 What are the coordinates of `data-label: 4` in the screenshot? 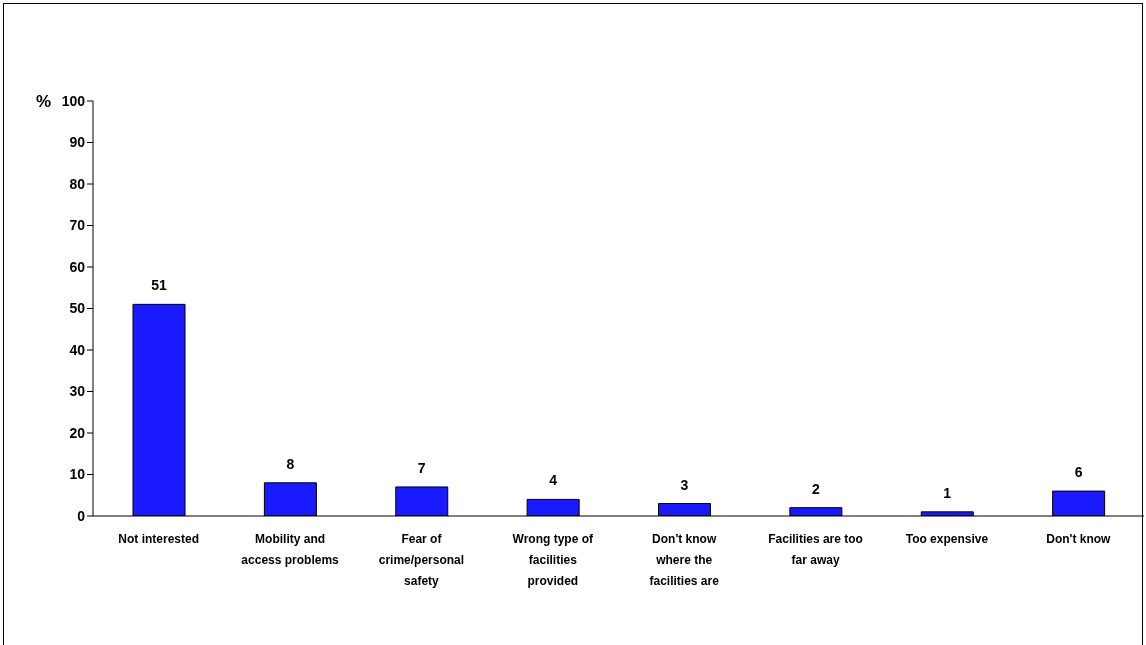 It's located at (553, 480).